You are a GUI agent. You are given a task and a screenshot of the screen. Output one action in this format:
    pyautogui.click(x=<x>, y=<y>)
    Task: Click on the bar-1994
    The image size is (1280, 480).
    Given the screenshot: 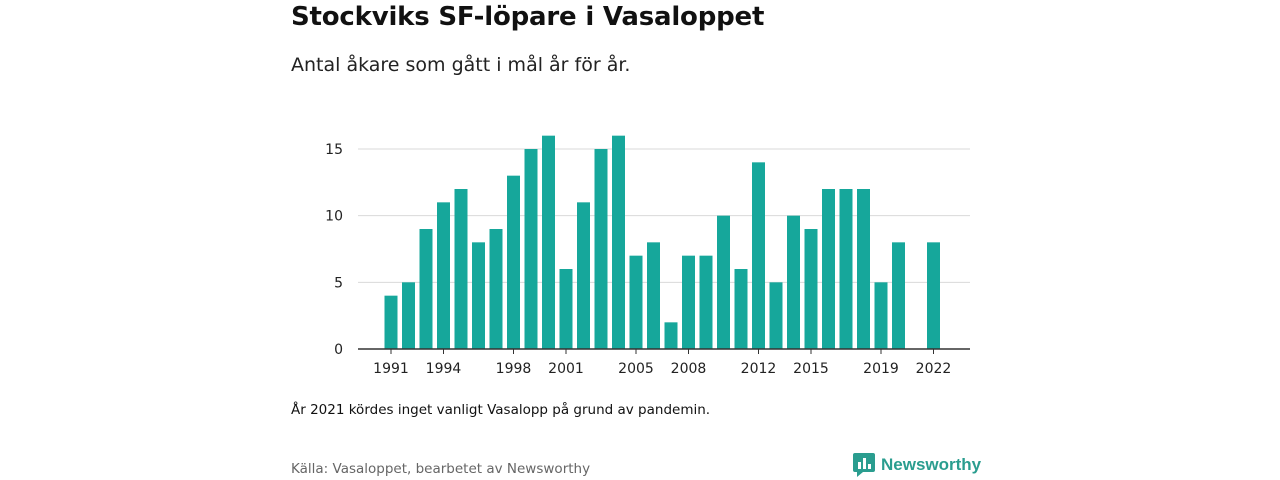 What is the action you would take?
    pyautogui.click(x=443, y=275)
    